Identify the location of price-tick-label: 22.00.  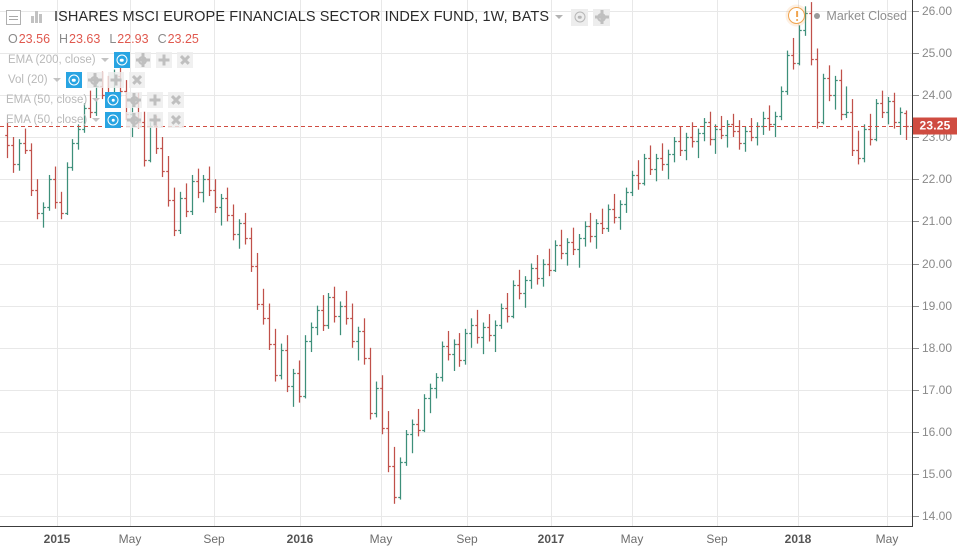
(937, 179).